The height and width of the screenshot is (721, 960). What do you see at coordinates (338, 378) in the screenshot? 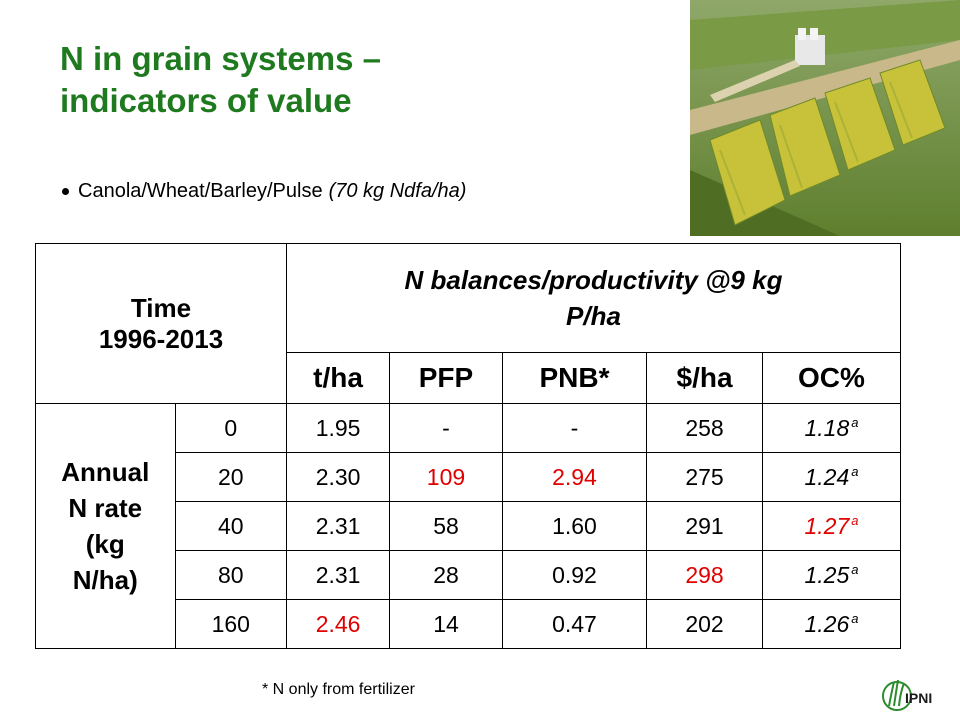
I see `col-header-tha: t/ha` at bounding box center [338, 378].